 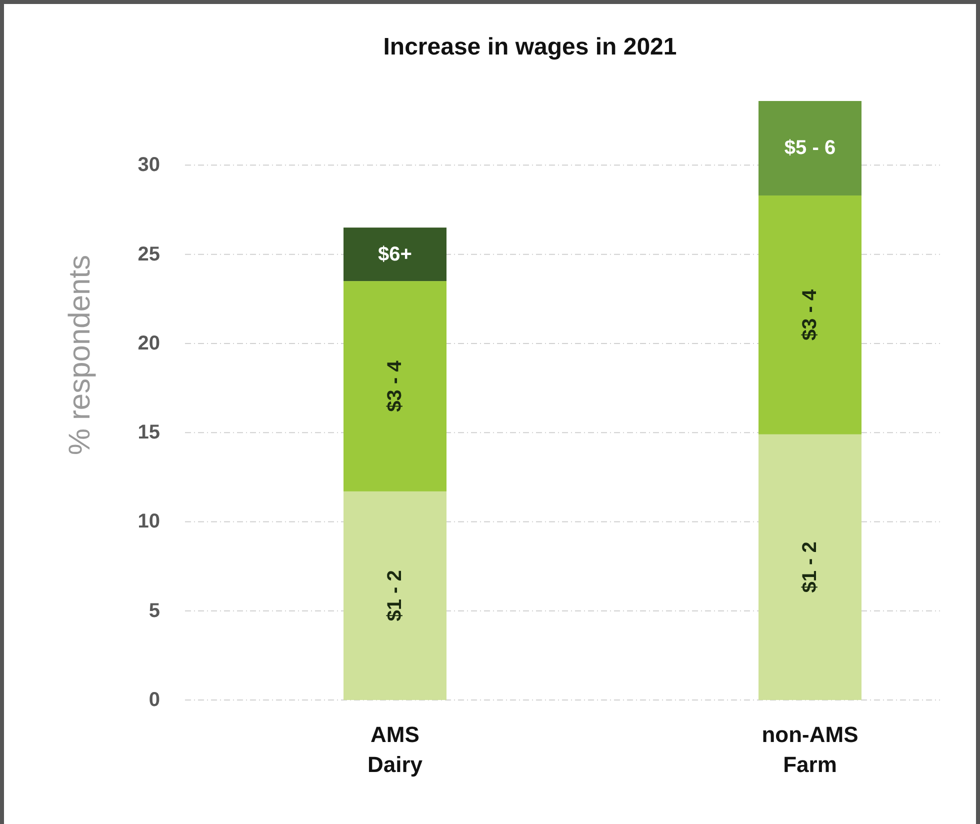 I want to click on text: $1 - 2, so click(x=810, y=567).